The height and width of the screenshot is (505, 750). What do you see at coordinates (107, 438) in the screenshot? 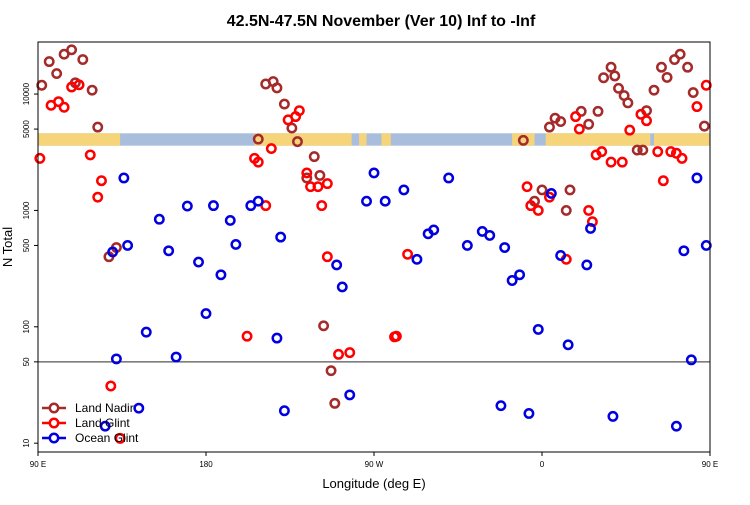
I see `ocean-glint-legend-label: Ocean Glint` at bounding box center [107, 438].